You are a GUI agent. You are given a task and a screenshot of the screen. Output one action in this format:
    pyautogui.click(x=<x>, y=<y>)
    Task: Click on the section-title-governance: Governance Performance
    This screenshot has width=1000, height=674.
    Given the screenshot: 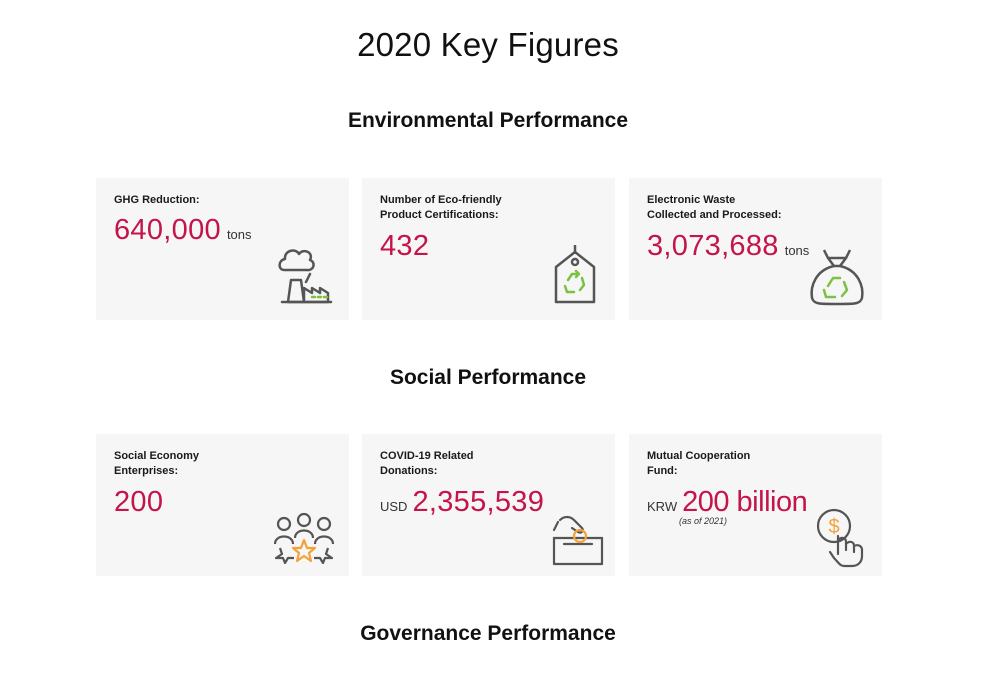 What is the action you would take?
    pyautogui.click(x=488, y=633)
    